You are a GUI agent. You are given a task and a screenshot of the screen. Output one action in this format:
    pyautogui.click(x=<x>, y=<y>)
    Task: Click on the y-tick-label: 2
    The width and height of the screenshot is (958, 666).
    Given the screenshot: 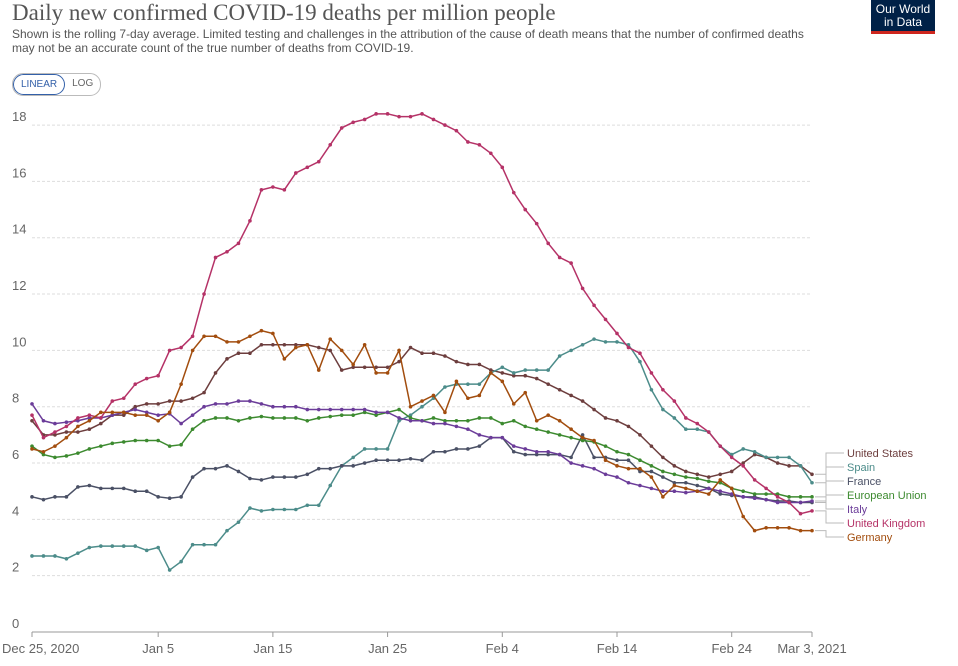 What is the action you would take?
    pyautogui.click(x=15, y=567)
    